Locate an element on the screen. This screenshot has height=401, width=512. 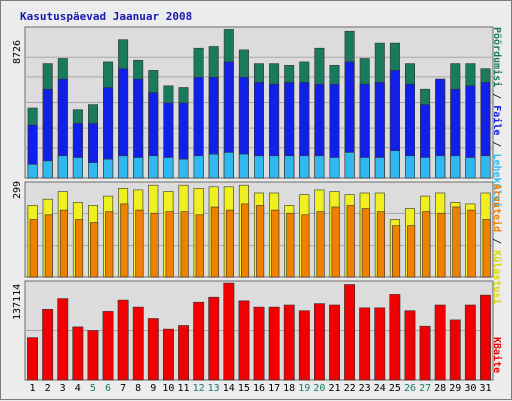
day-label-27: 27 is located at coordinates (425, 388).